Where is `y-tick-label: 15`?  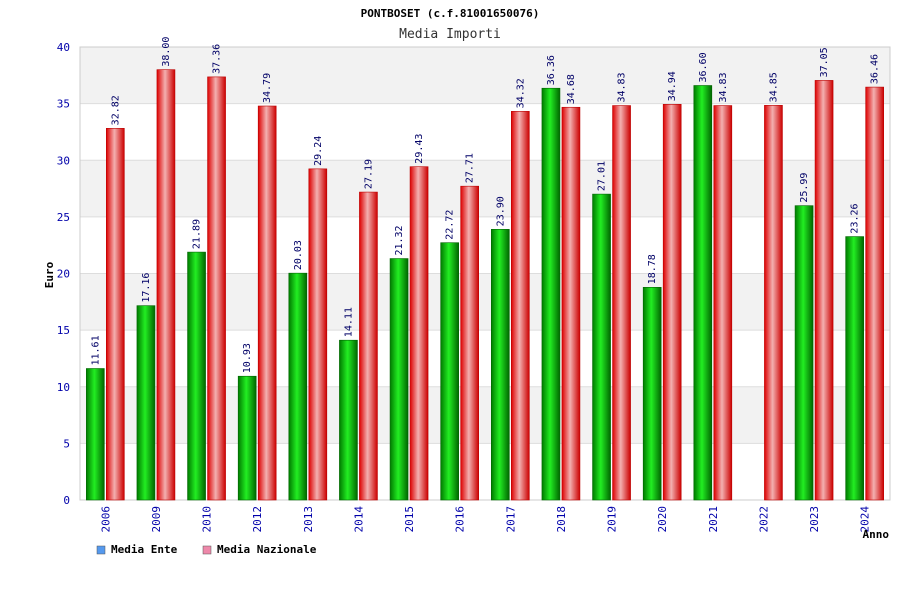
y-tick-label: 15 is located at coordinates (63, 330).